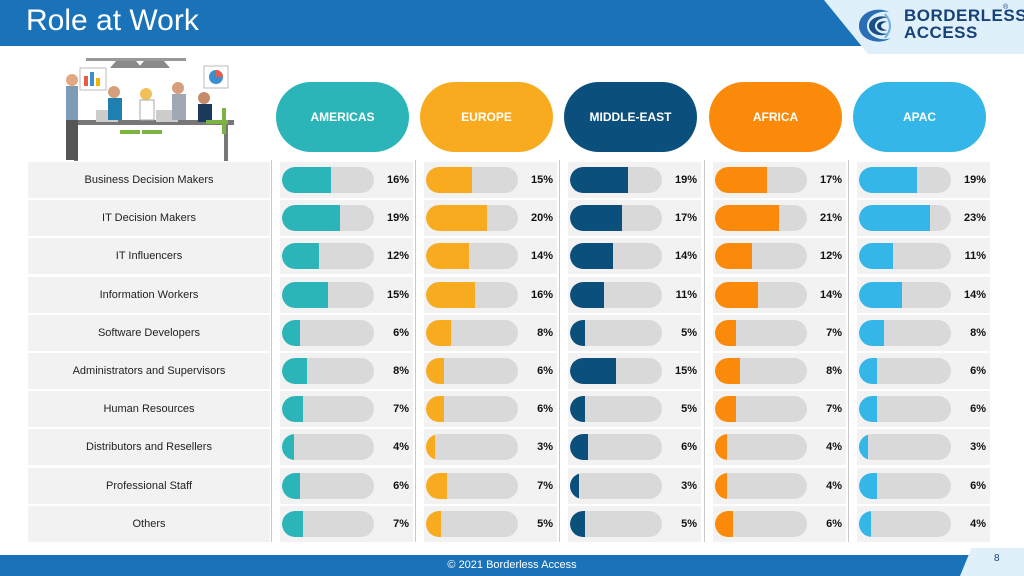 The width and height of the screenshot is (1024, 576). What do you see at coordinates (830, 256) in the screenshot?
I see `data-label: 12%` at bounding box center [830, 256].